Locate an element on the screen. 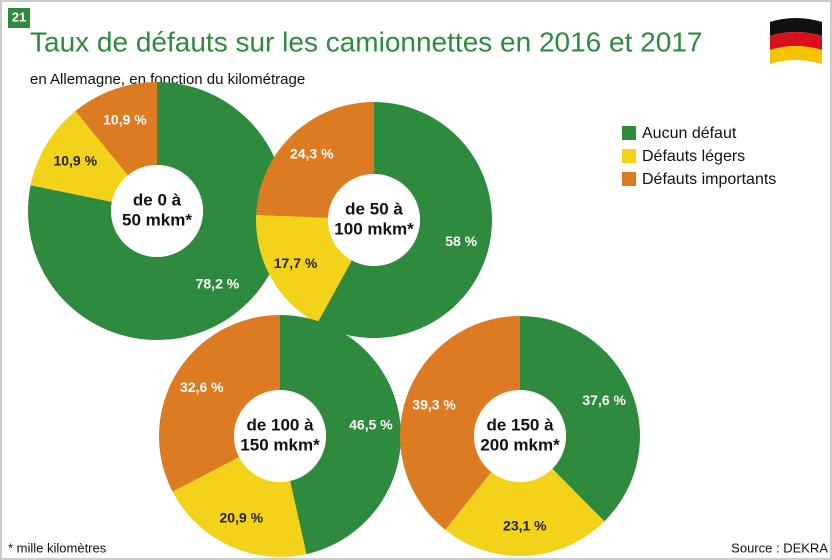  center-label: de 100 à is located at coordinates (280, 424).